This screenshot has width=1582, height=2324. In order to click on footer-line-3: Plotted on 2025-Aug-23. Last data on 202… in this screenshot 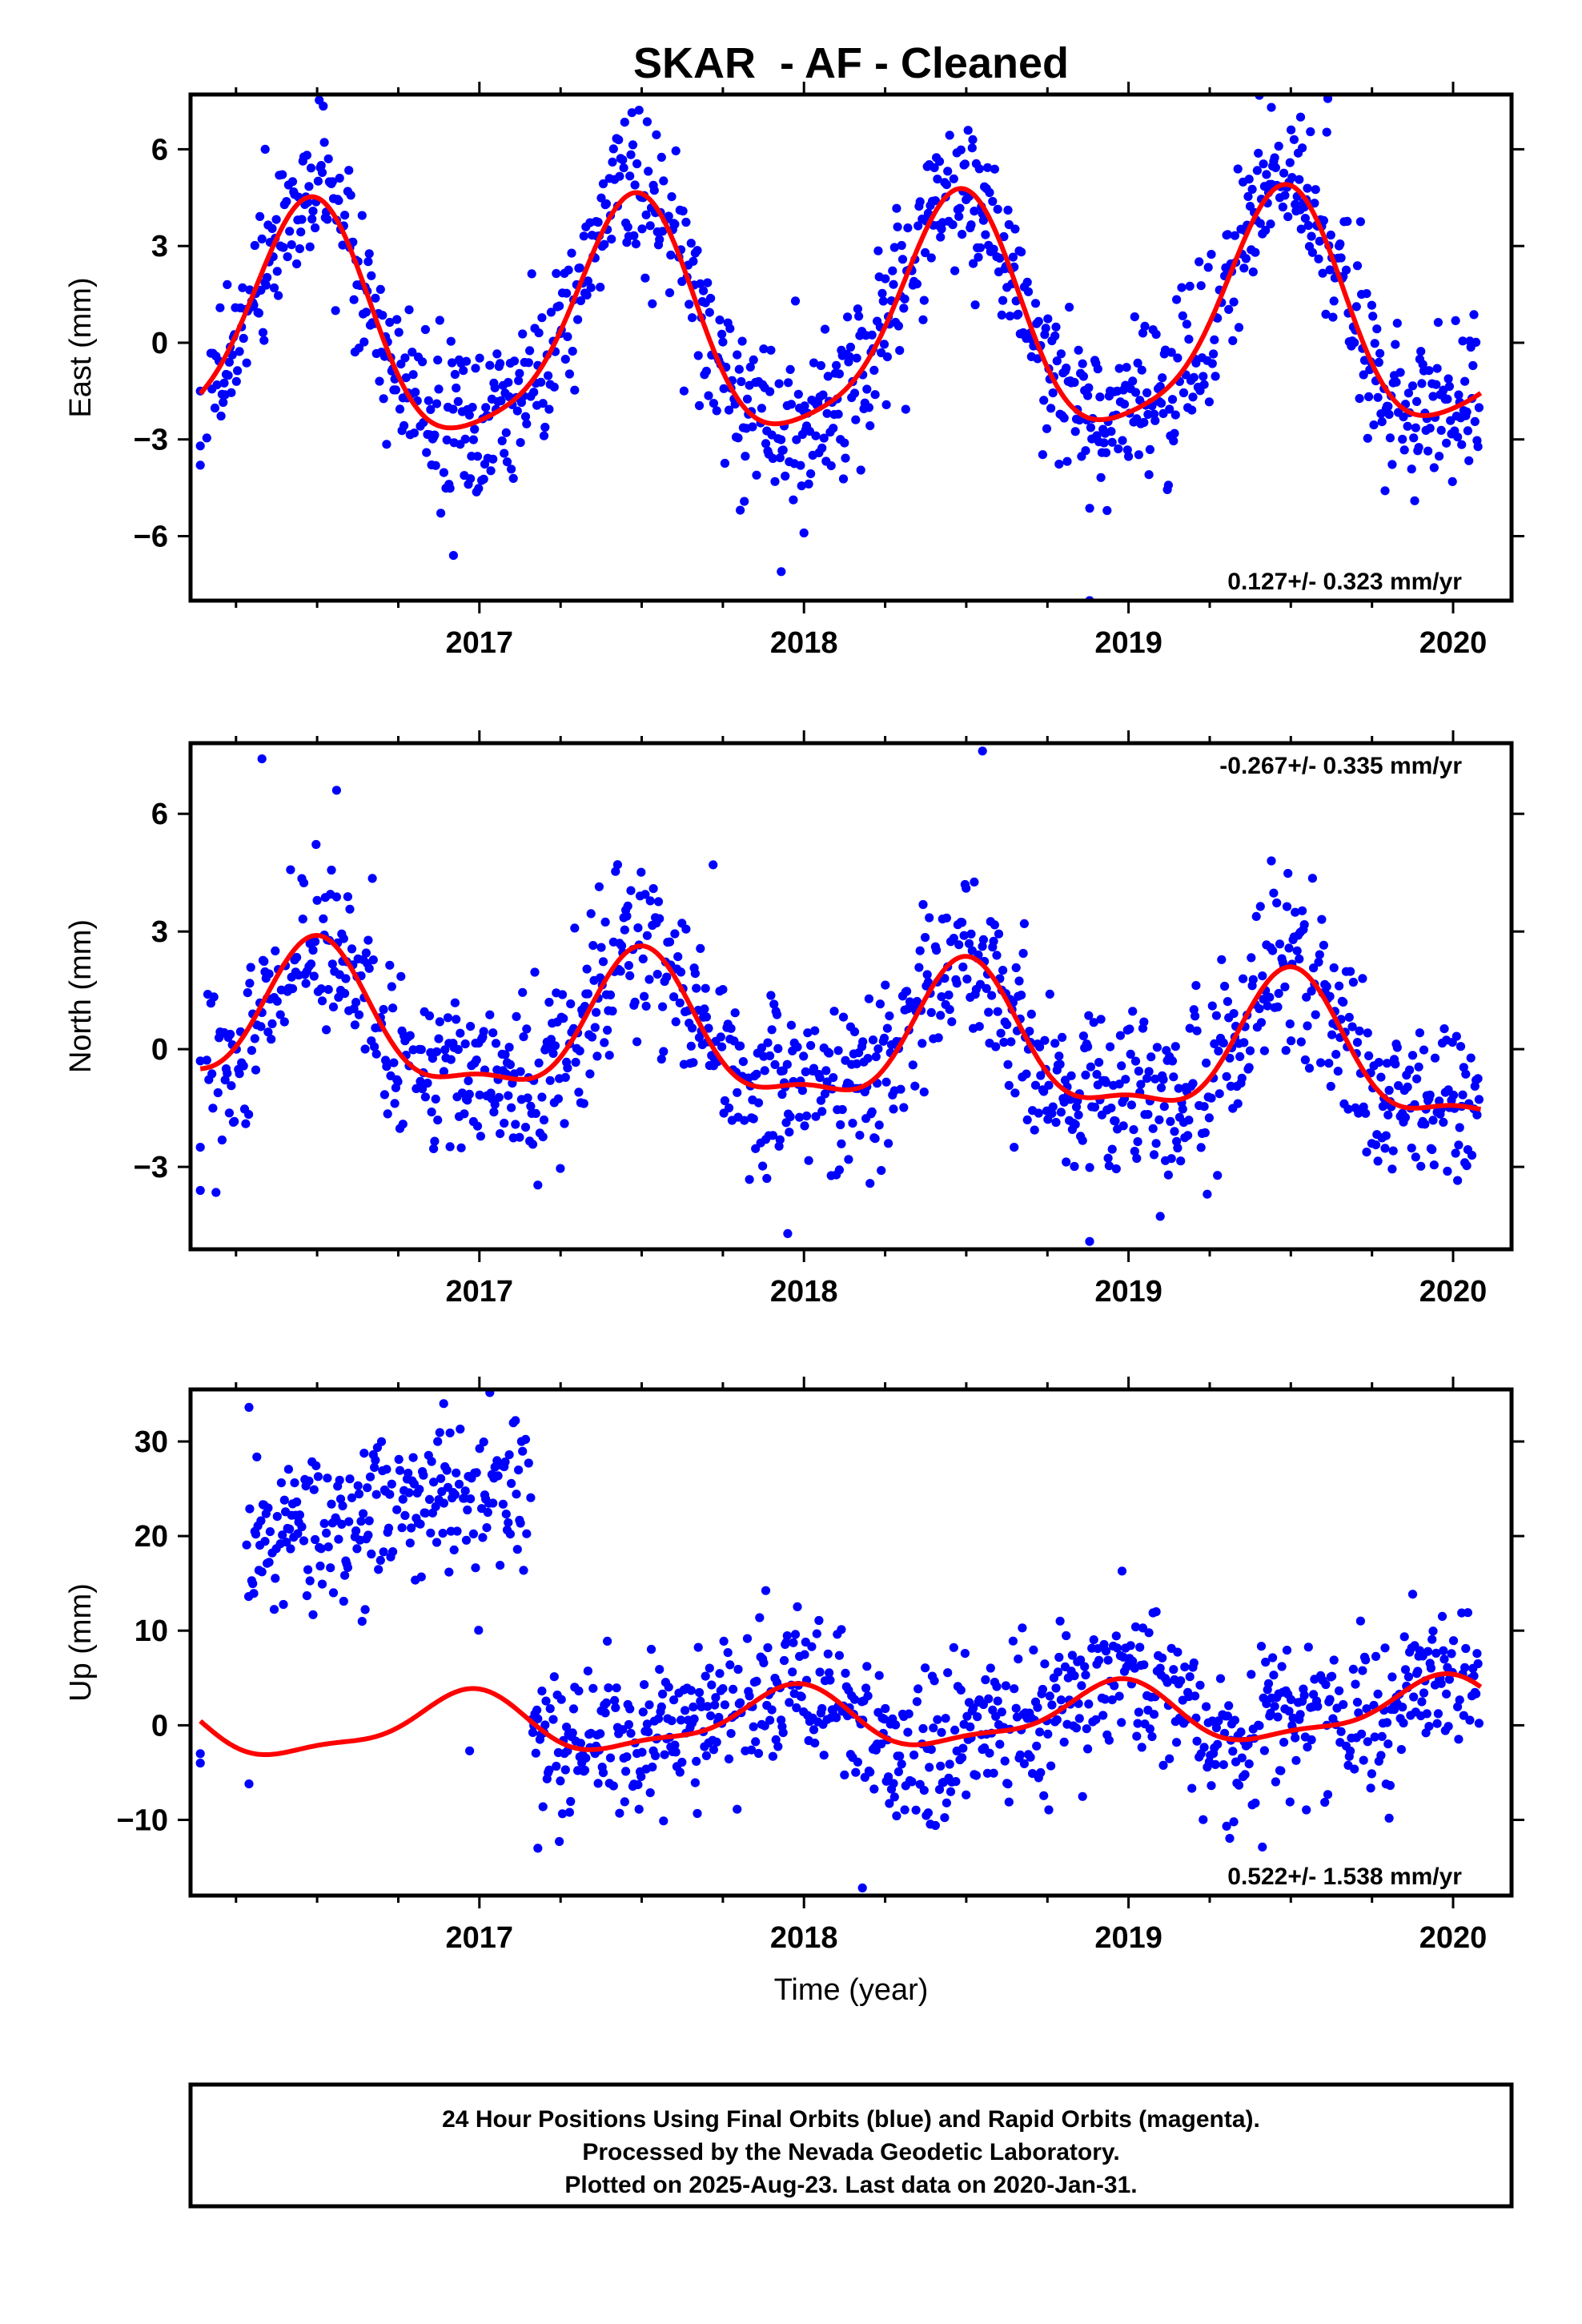, I will do `click(850, 2185)`.